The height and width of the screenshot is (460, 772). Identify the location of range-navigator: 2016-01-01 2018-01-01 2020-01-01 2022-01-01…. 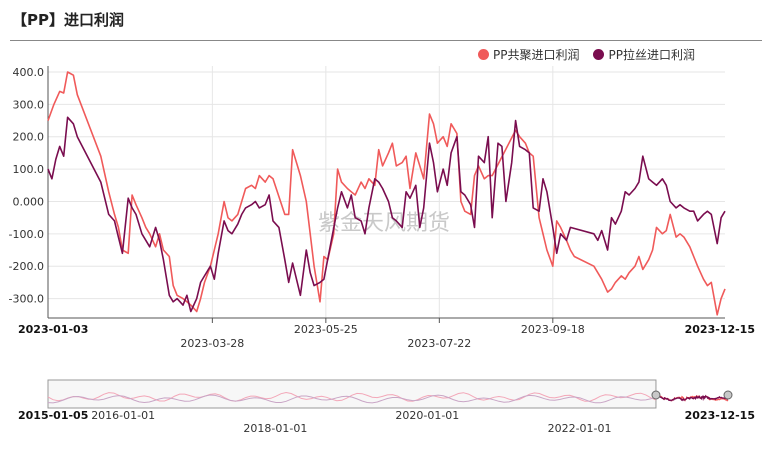
(386, 407).